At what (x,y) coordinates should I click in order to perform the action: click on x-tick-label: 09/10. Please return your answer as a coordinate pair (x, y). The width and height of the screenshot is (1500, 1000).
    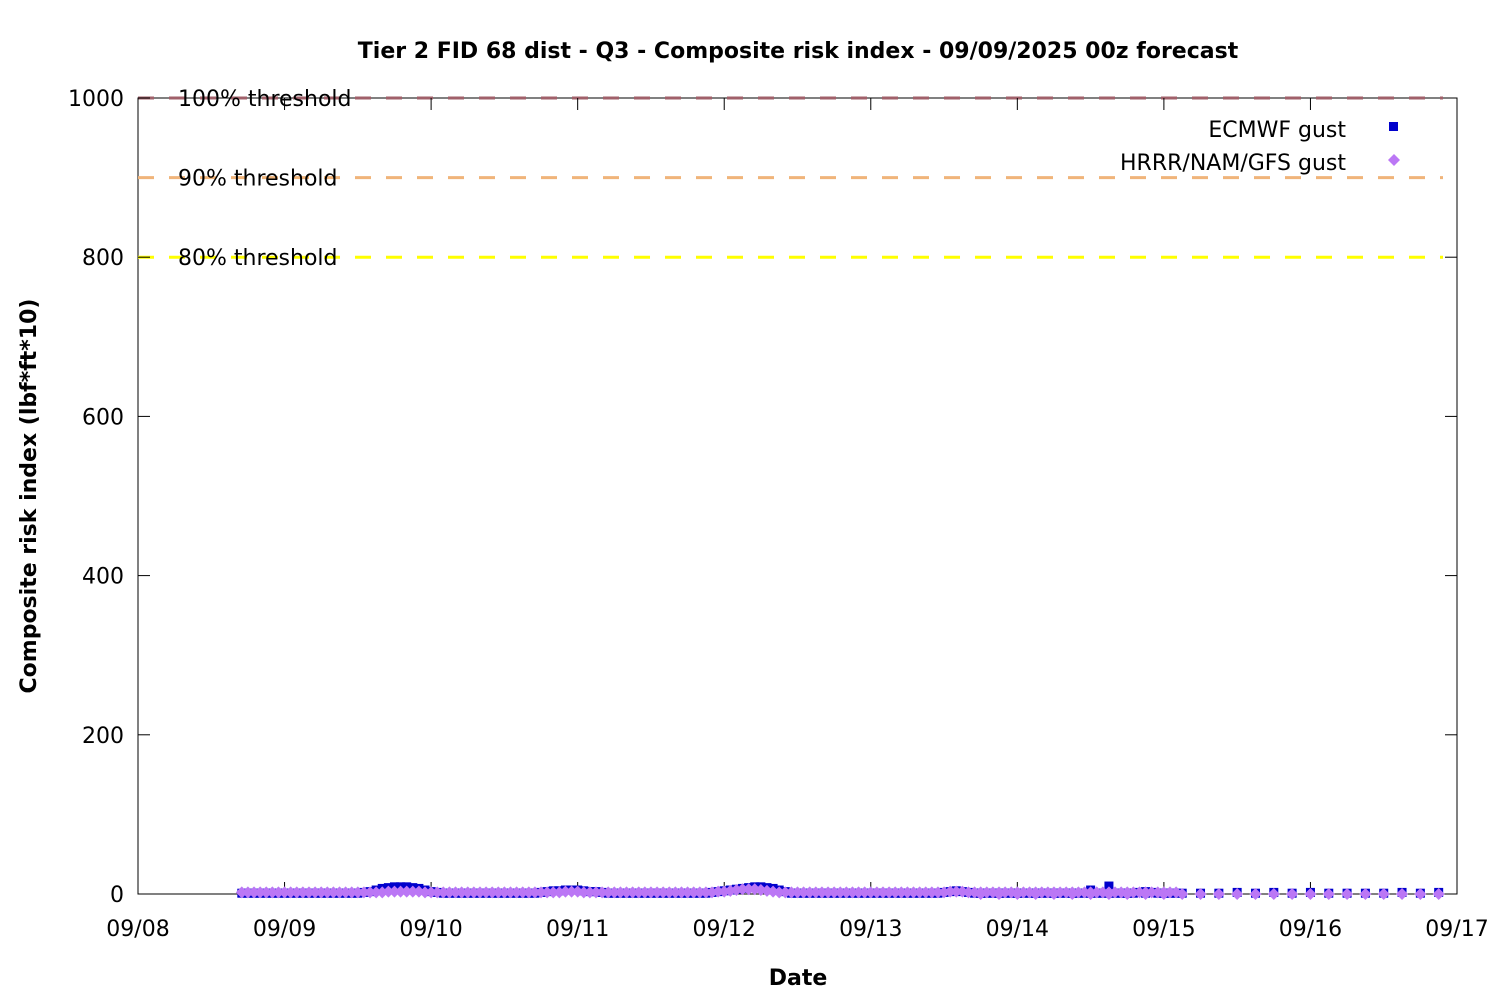
    Looking at the image, I should click on (430, 929).